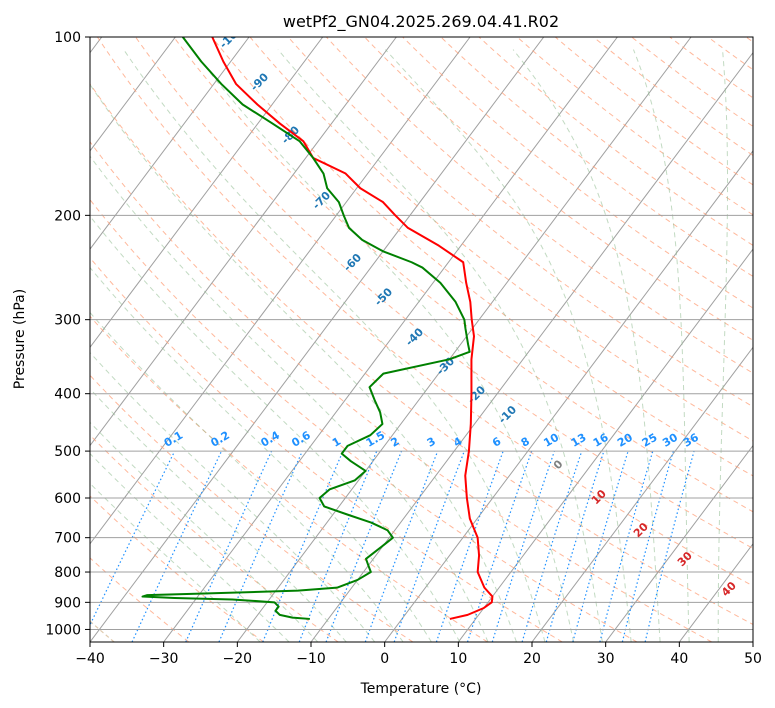 The height and width of the screenshot is (708, 775). I want to click on x-tick-label: 40, so click(679, 659).